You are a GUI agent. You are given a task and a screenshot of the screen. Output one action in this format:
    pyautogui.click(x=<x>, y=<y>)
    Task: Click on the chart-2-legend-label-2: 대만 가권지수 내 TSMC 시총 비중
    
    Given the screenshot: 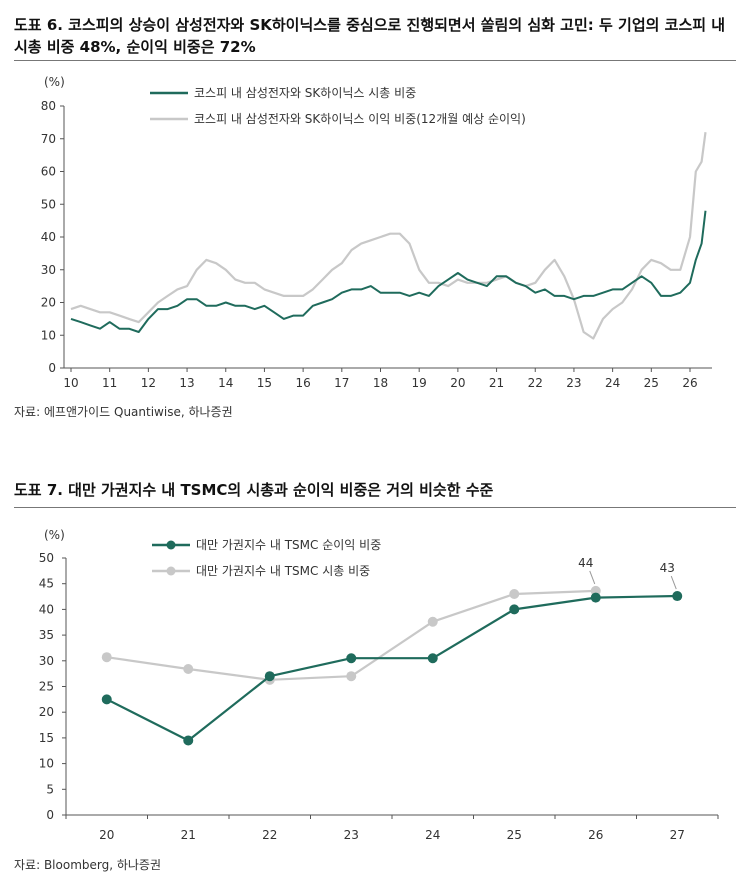 What is the action you would take?
    pyautogui.click(x=283, y=571)
    